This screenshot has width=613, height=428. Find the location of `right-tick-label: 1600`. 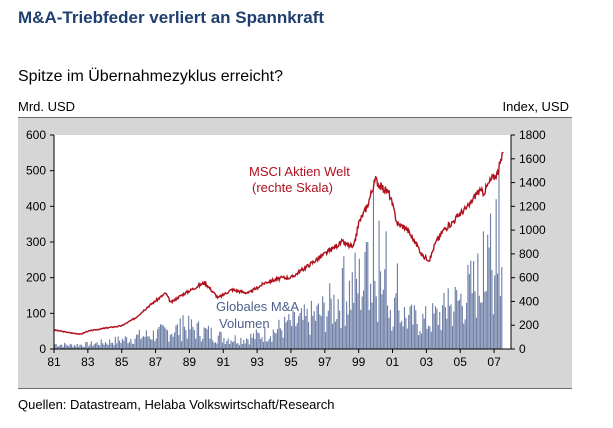

right-tick-label: 1600 is located at coordinates (532, 159).